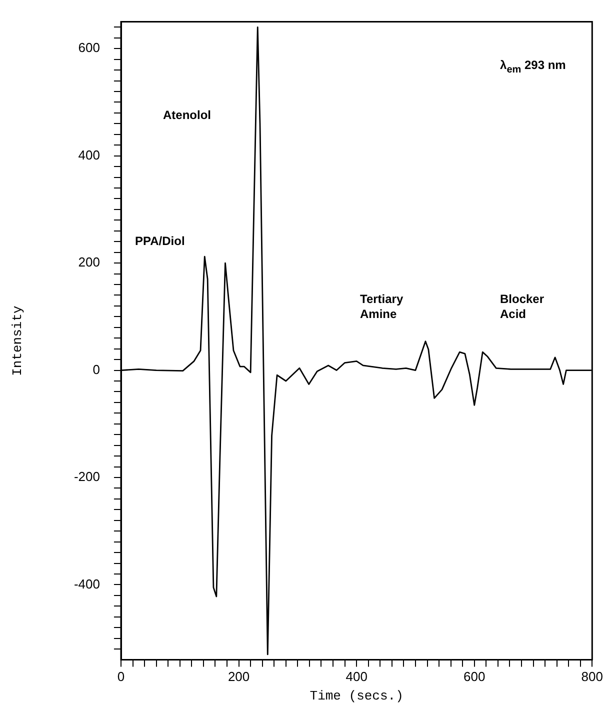  Describe the element at coordinates (533, 68) in the screenshot. I see `annotation: λ$_{em}$ 293 nm` at that location.